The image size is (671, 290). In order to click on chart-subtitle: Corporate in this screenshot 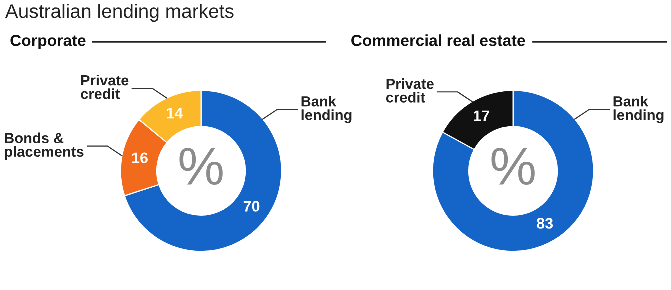, I will do `click(48, 42)`.